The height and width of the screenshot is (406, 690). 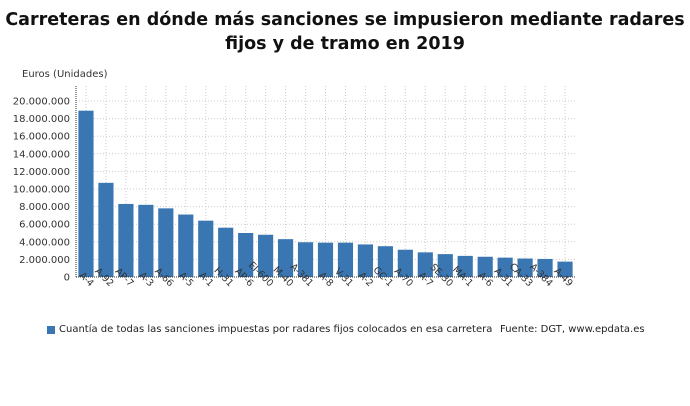 What do you see at coordinates (44, 225) in the screenshot?
I see `y-tick-label: 6.000.000` at bounding box center [44, 225].